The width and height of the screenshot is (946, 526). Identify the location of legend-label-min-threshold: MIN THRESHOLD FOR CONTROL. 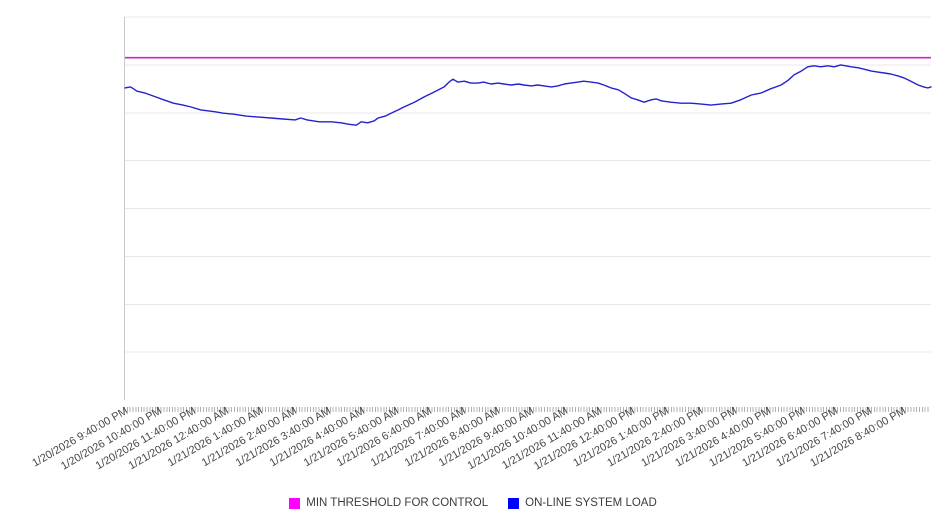
(397, 503).